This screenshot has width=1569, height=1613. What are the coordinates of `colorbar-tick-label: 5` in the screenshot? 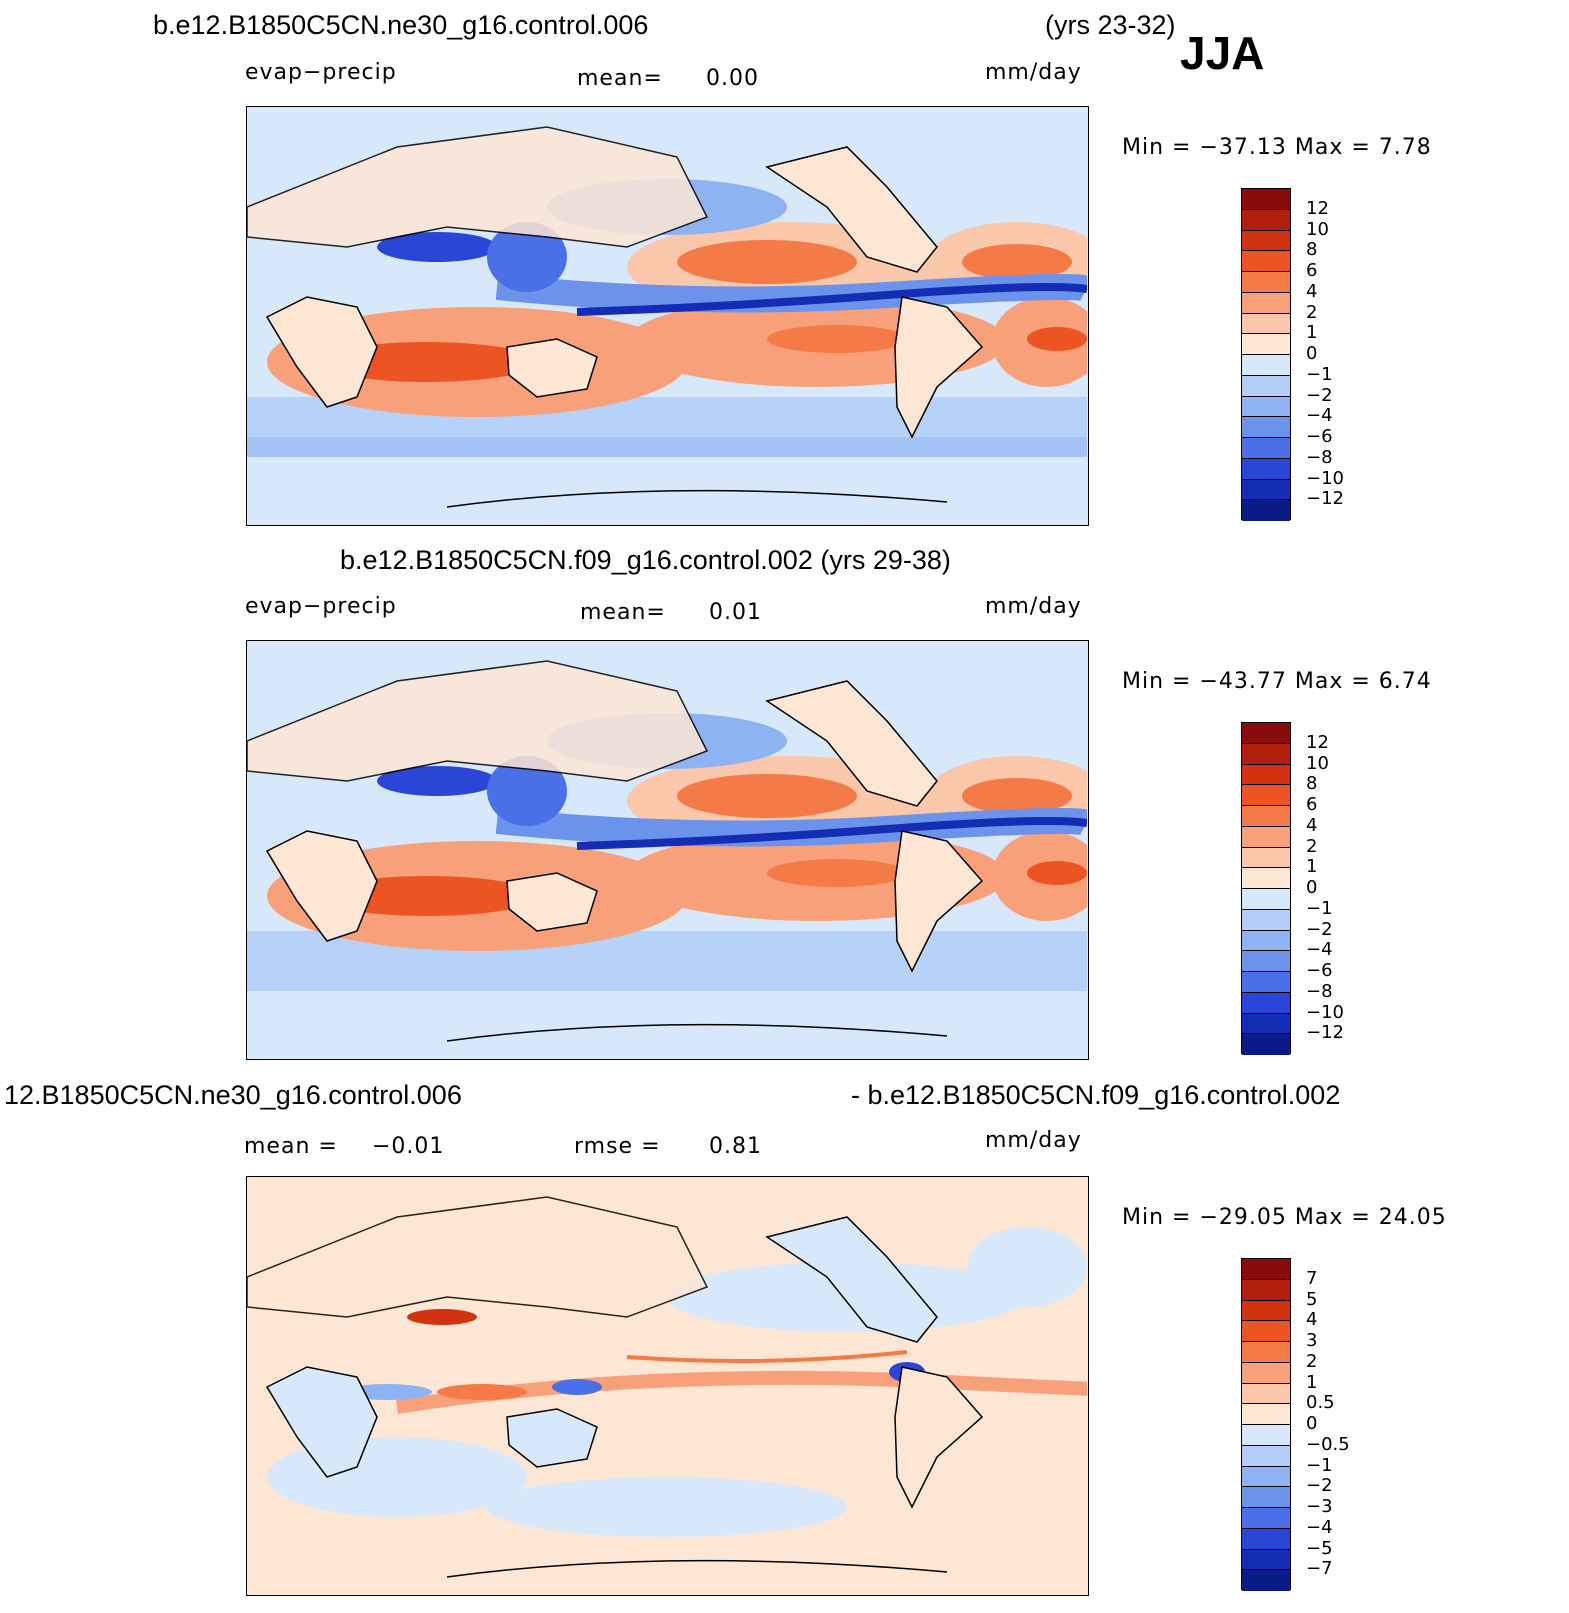 It's located at (1312, 1299).